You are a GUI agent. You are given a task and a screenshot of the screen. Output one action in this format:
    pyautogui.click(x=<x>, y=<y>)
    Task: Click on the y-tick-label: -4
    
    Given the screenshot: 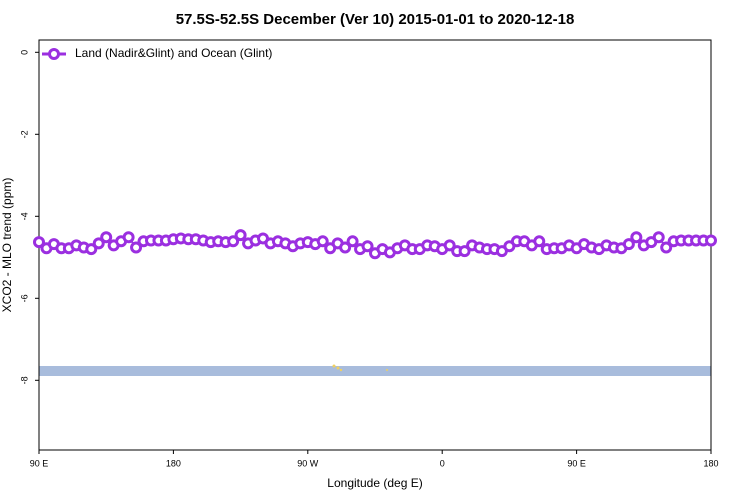 What is the action you would take?
    pyautogui.click(x=24, y=216)
    